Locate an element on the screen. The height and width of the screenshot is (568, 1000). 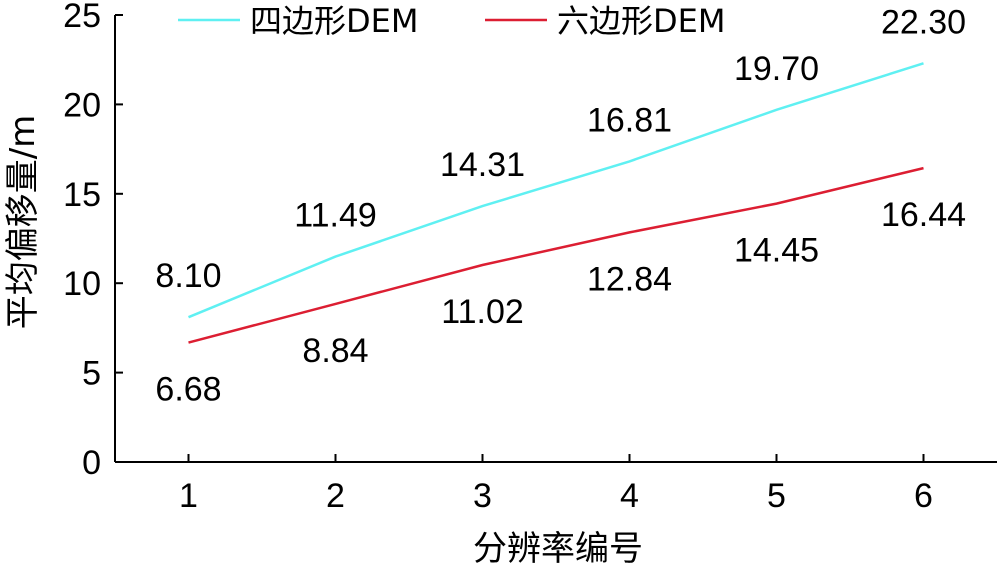
data-label: 8.84 is located at coordinates (335, 351).